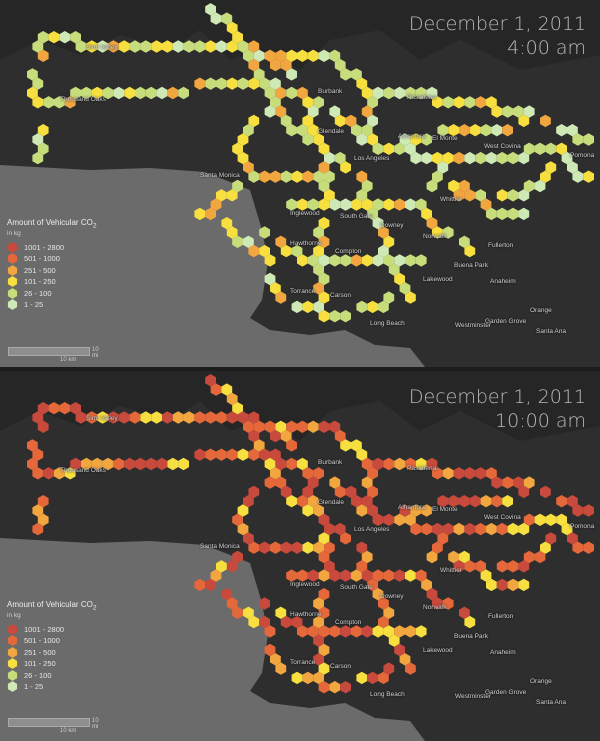 This screenshot has height=741, width=600. I want to click on scale-label-mi: 10 mi, so click(95, 353).